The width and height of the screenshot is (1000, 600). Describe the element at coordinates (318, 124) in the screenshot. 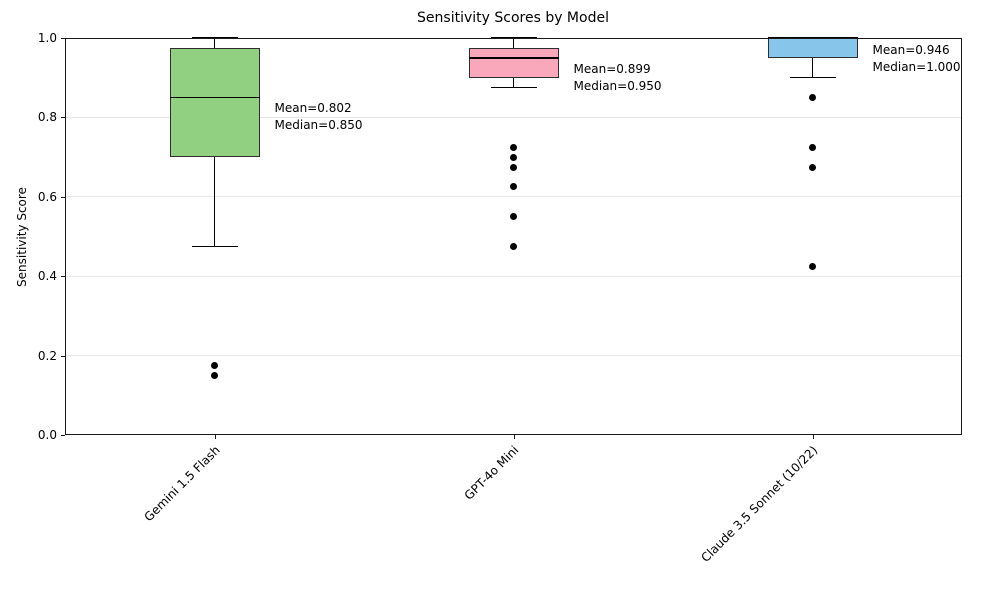

I see `annotation-line: Median=0.850` at that location.